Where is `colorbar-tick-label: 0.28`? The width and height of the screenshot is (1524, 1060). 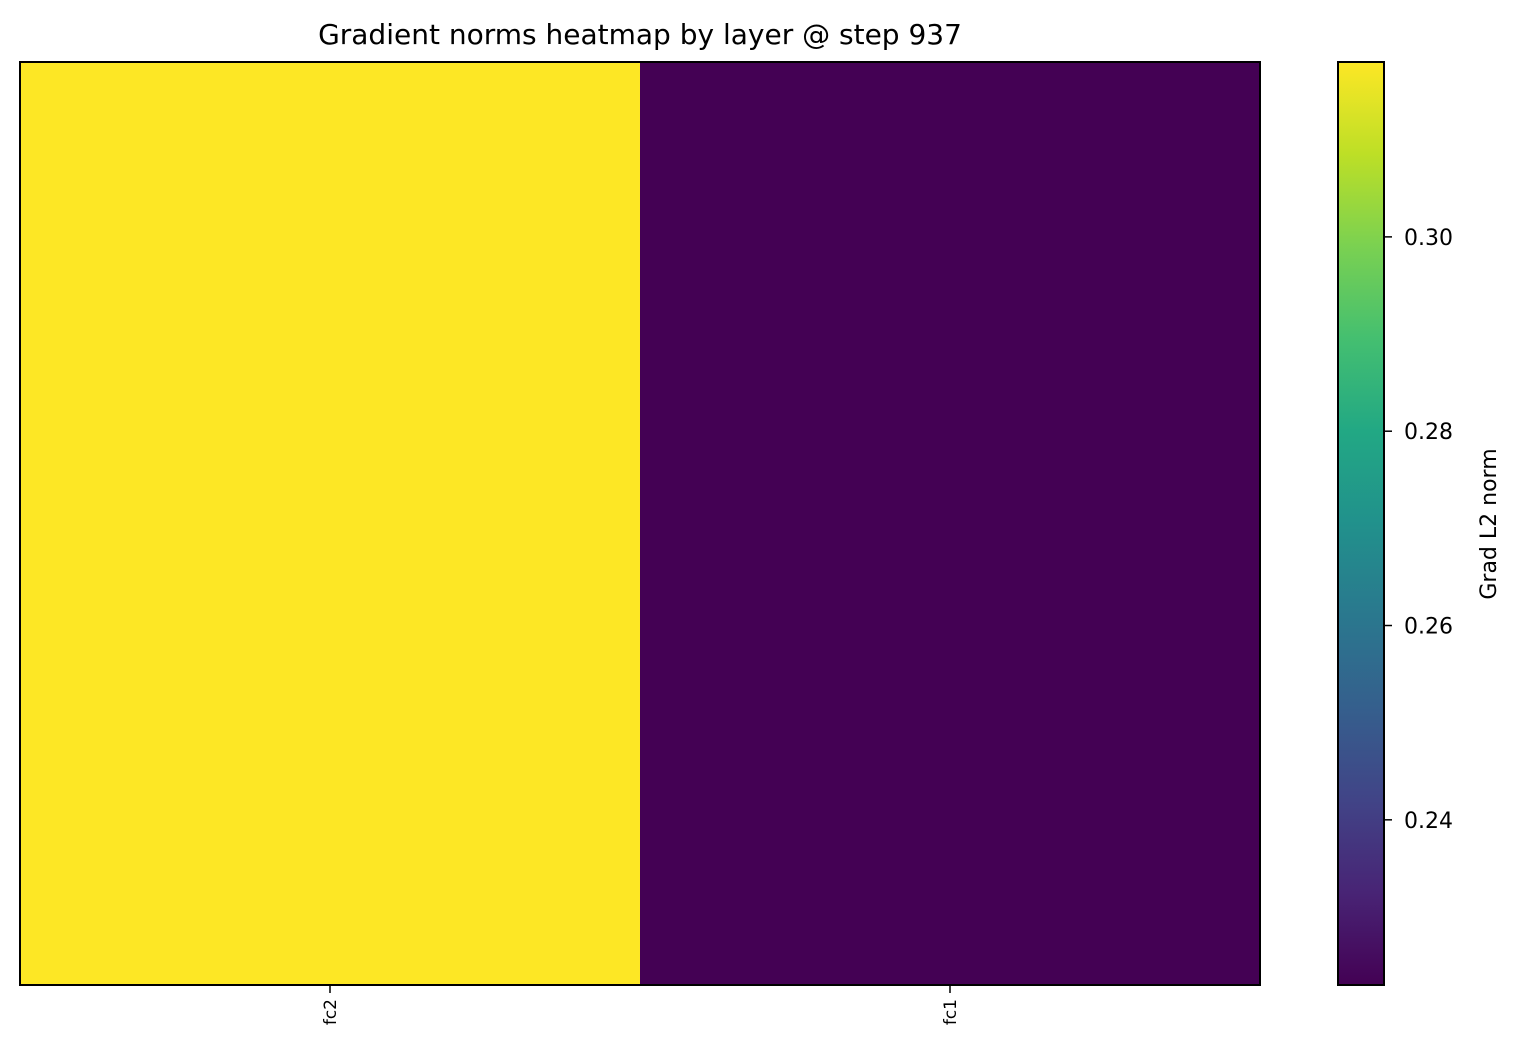 colorbar-tick-label: 0.28 is located at coordinates (1428, 432).